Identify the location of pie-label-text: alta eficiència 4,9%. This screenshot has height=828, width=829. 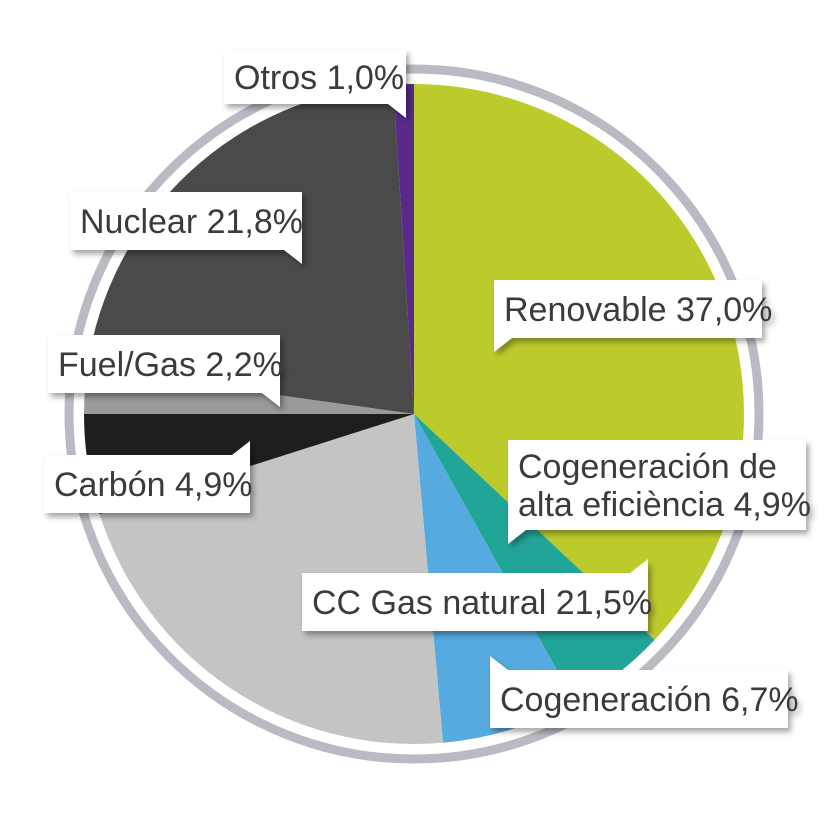
(664, 505).